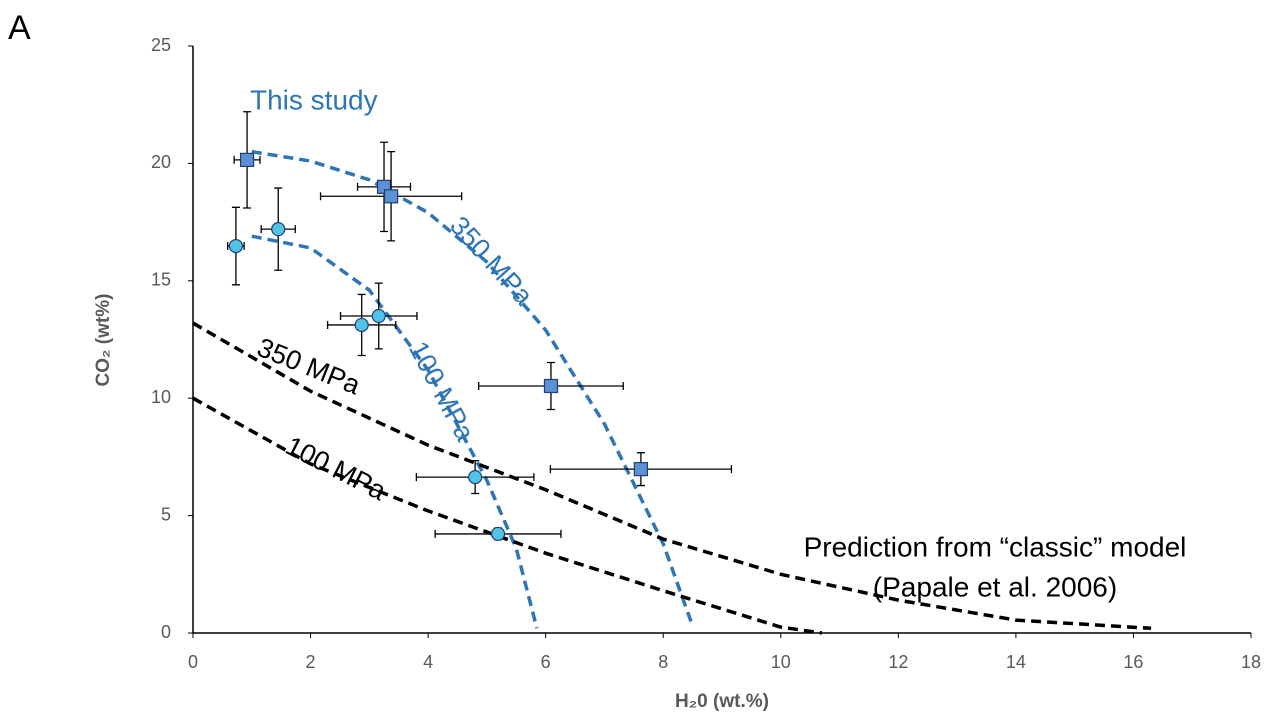  What do you see at coordinates (995, 586) in the screenshot?
I see `annotation: (Papale et al. 2006)` at bounding box center [995, 586].